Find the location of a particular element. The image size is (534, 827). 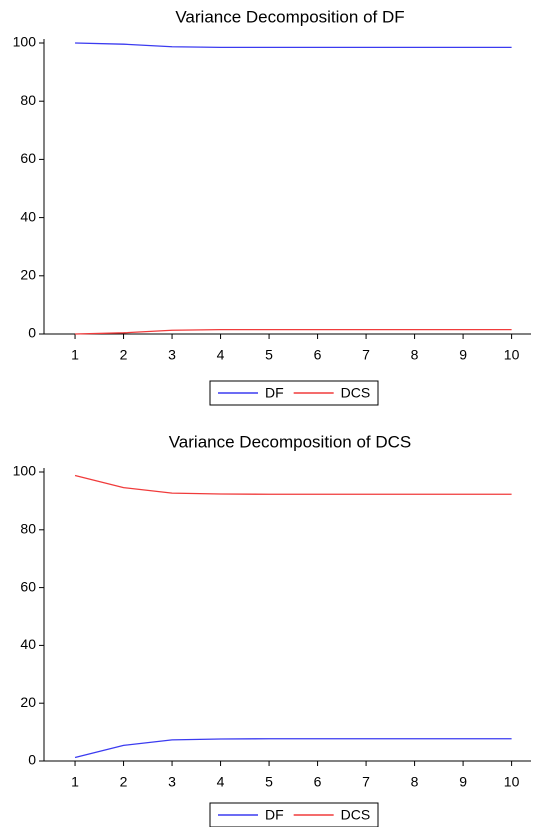

chart-title: Variance Decomposition of DF is located at coordinates (289, 16).